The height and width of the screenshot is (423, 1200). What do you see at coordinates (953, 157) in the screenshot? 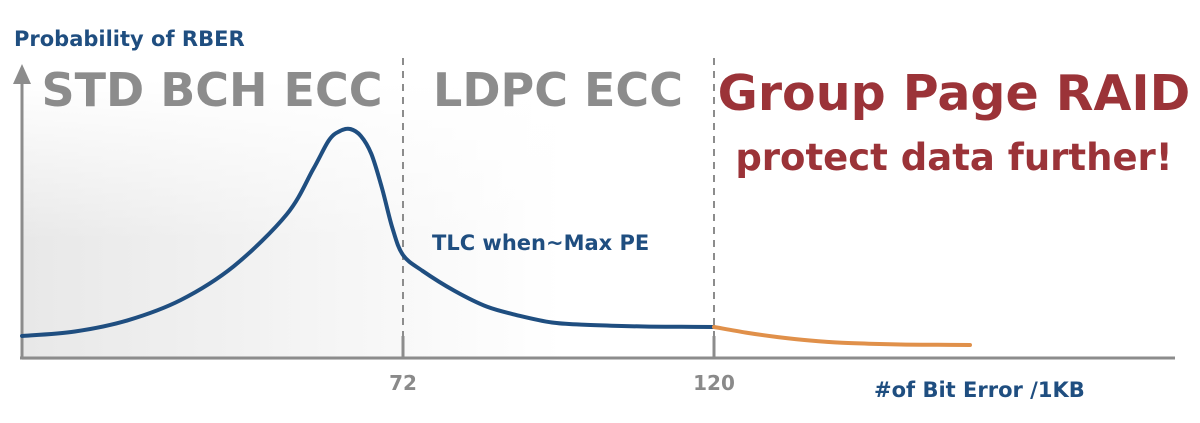
I see `region-label-protect-data: protect data further!` at bounding box center [953, 157].